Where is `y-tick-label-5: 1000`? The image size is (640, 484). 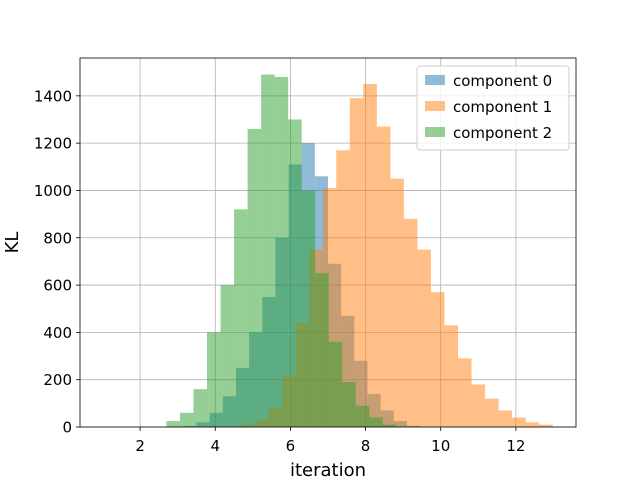 y-tick-label-5: 1000 is located at coordinates (53, 191).